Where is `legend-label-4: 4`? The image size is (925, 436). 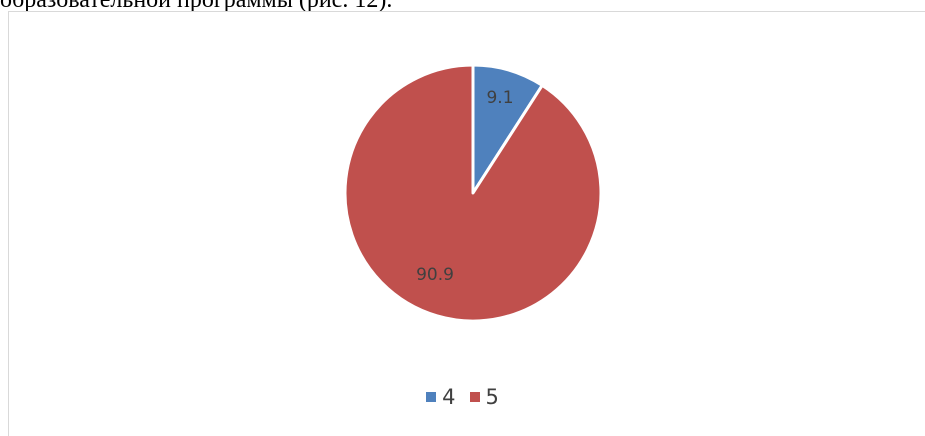
legend-label-4: 4 is located at coordinates (449, 397).